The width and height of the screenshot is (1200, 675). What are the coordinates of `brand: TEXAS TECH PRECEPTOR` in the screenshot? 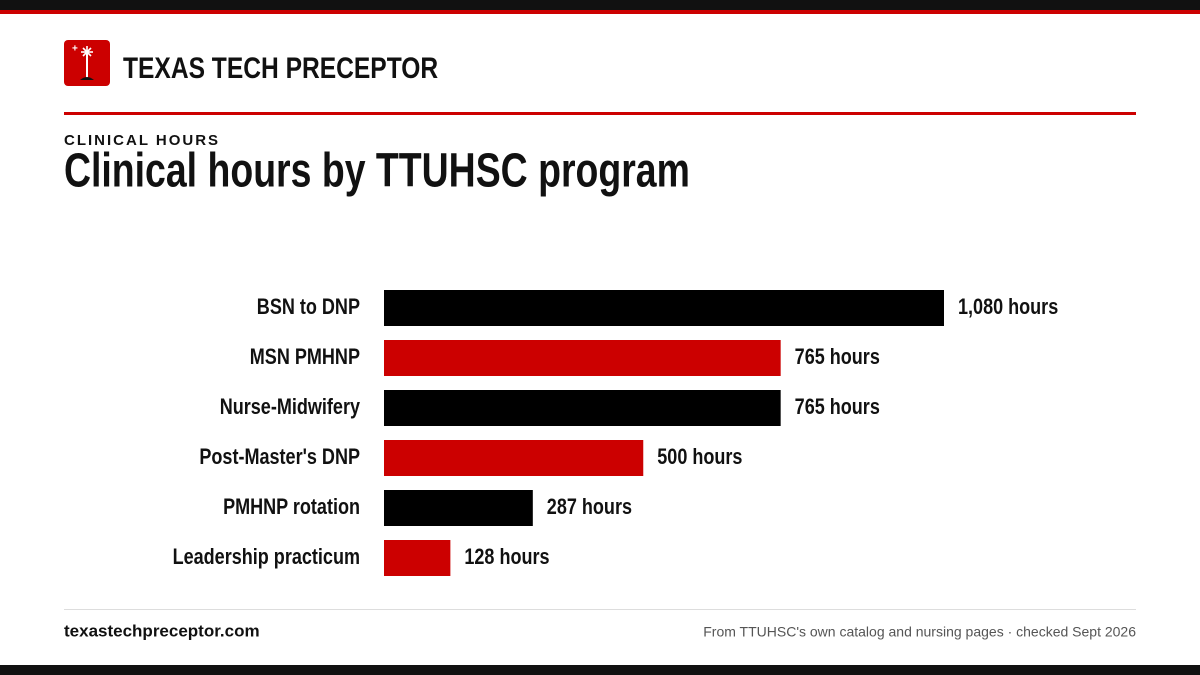 It's located at (280, 68).